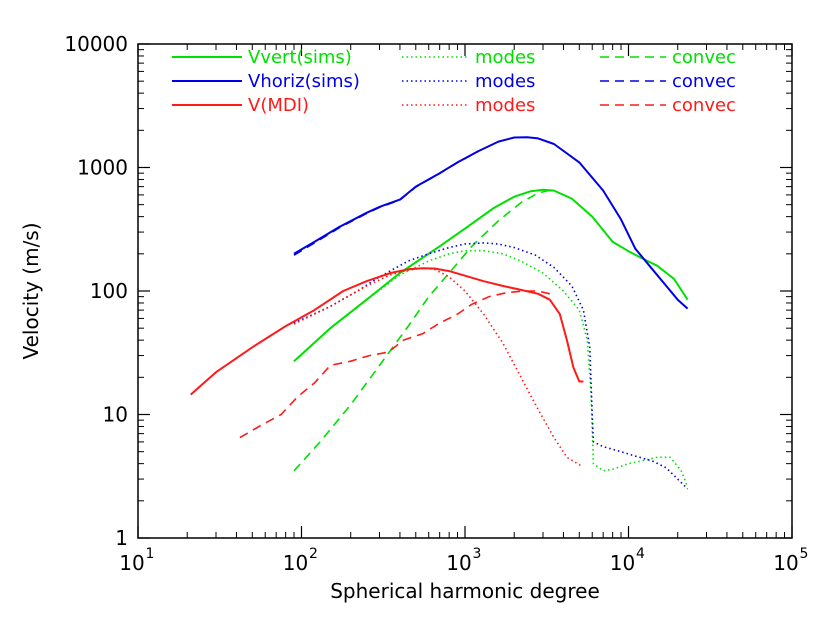 The image size is (830, 624). Describe the element at coordinates (394, 364) in the screenshot. I see `series-v-mdi-convec` at that location.